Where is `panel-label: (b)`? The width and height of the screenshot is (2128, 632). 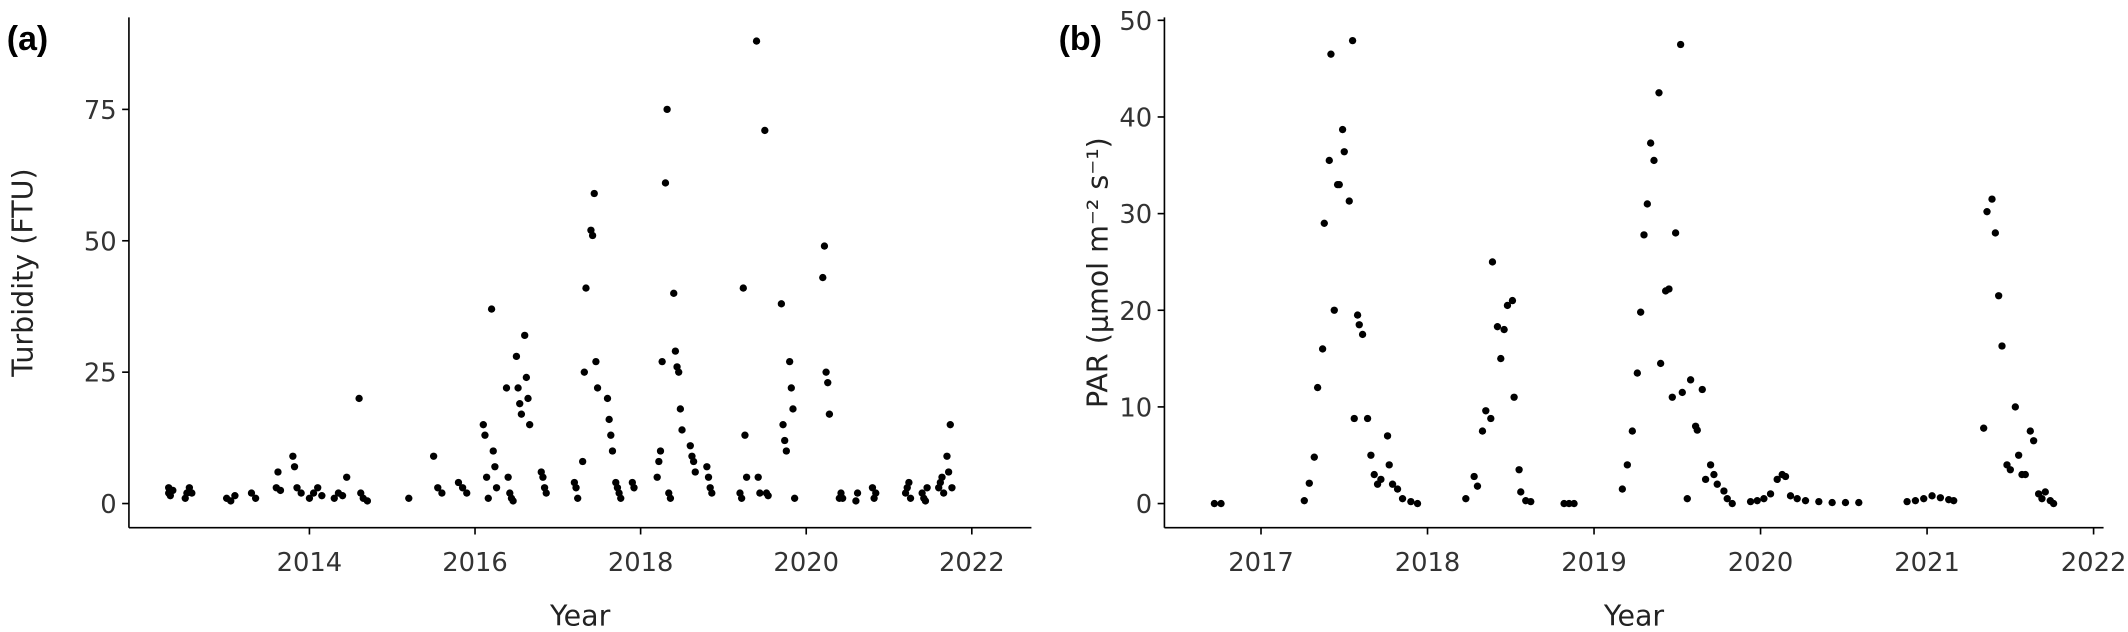
panel-label: (b) is located at coordinates (1080, 39).